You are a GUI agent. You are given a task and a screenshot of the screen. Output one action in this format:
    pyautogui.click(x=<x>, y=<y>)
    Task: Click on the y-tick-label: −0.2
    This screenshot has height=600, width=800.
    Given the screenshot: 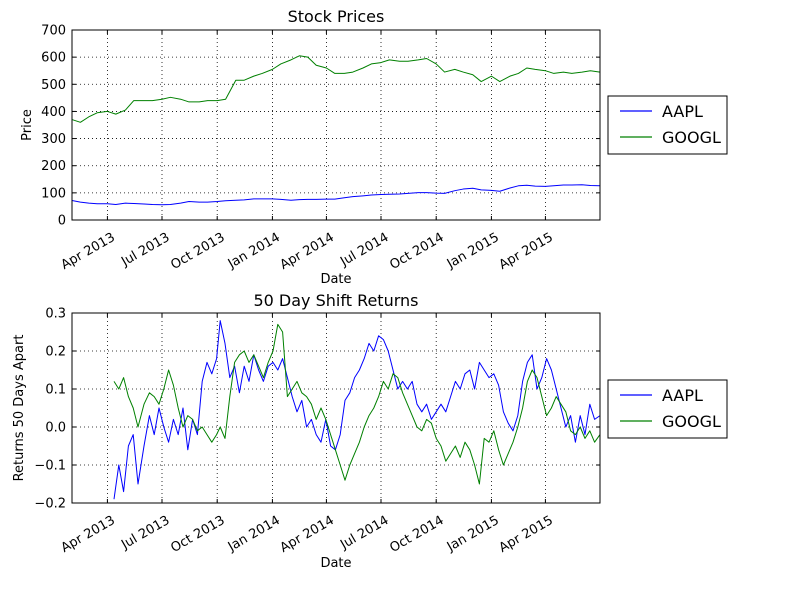 What is the action you would take?
    pyautogui.click(x=50, y=504)
    